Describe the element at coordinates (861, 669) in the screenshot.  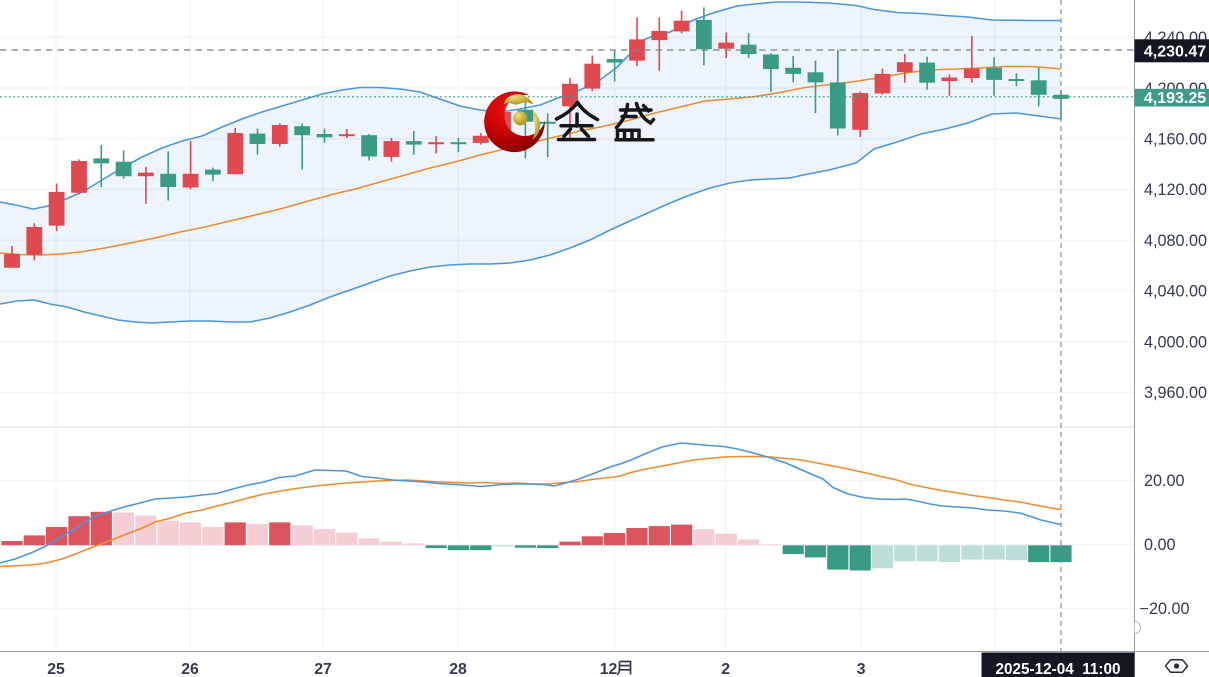
I see `svg-text: 3` at that location.